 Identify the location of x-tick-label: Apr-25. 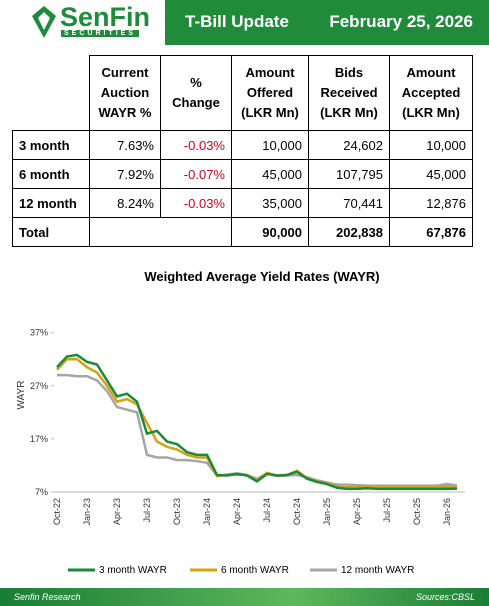
(357, 511).